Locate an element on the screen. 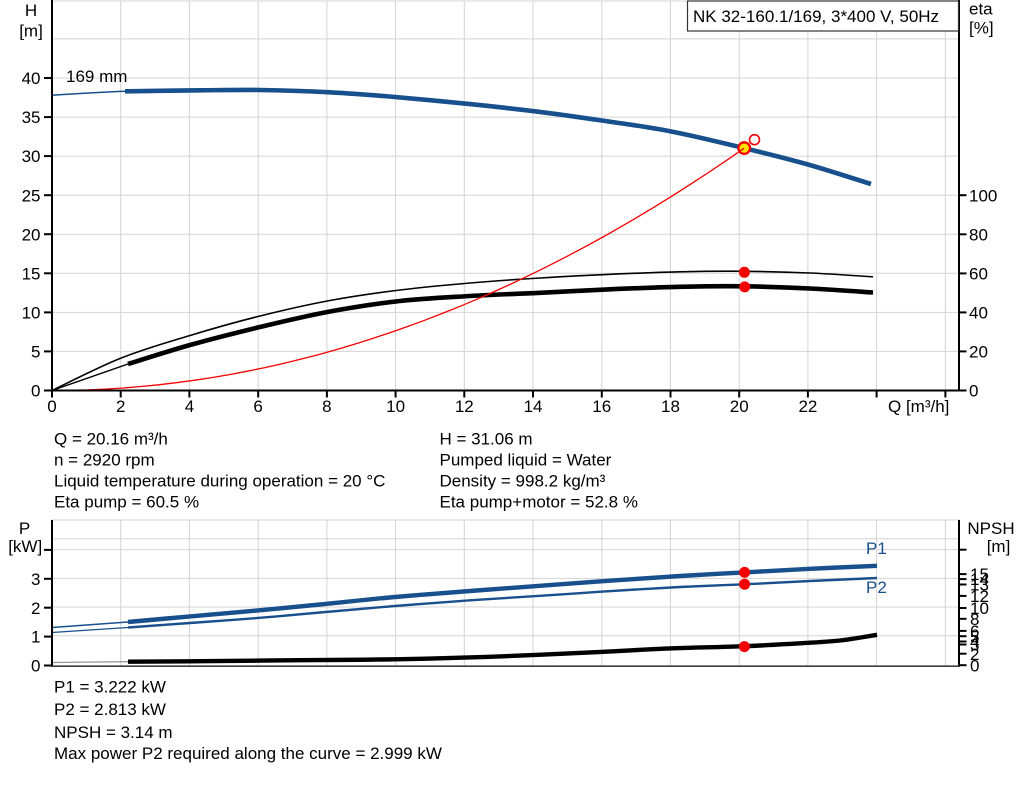 This screenshot has width=1024, height=786. svg-text: Density = 998.2 kg/m³ is located at coordinates (523, 480).